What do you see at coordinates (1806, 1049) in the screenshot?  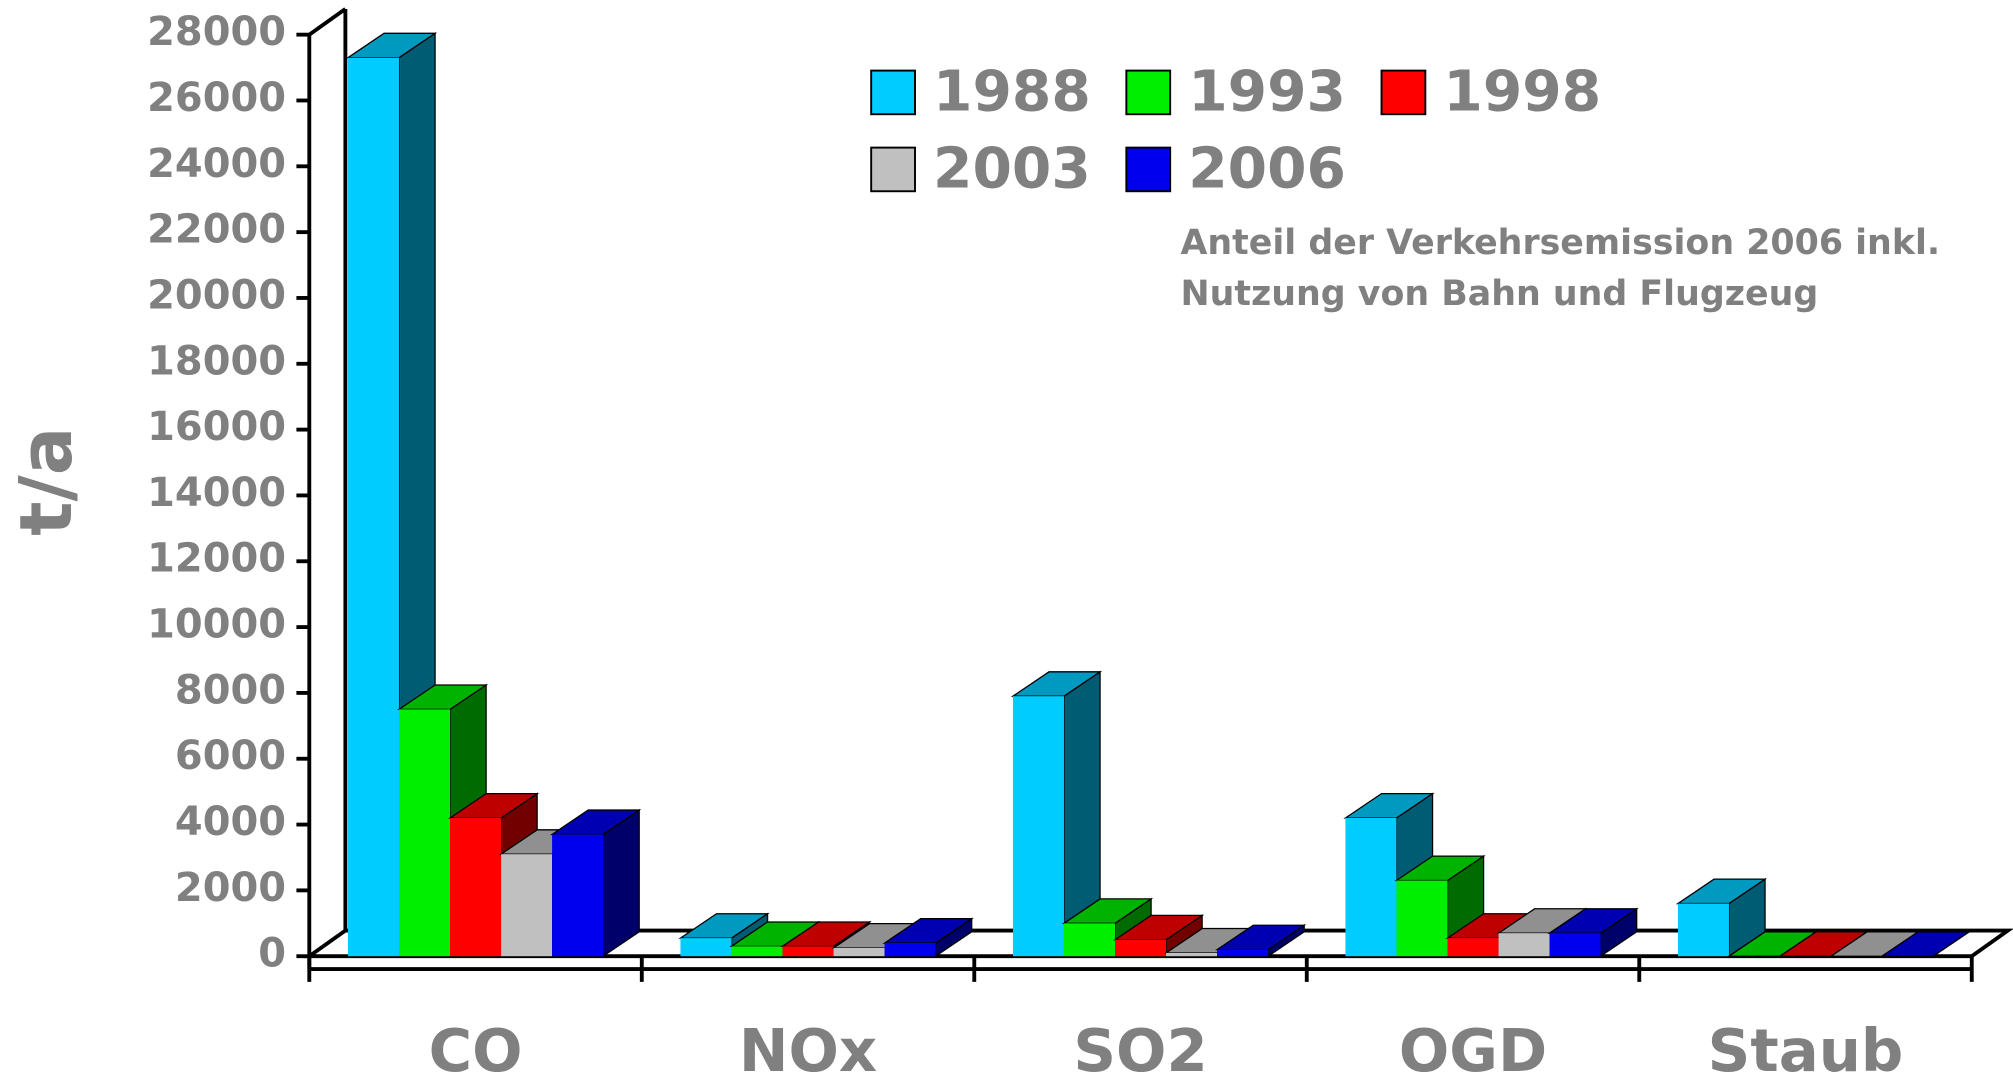 I see `x-tick-label: Staub` at bounding box center [1806, 1049].